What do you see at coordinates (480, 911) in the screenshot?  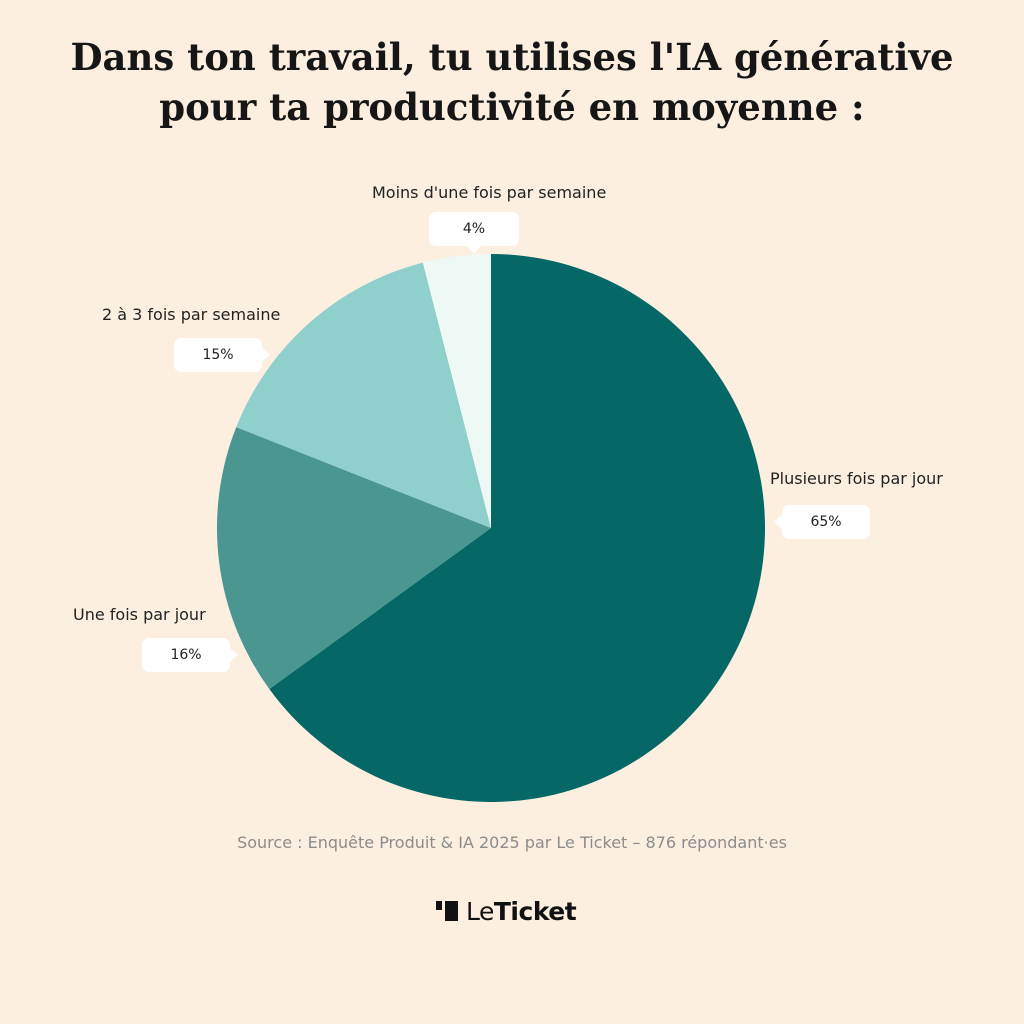 I see `brand-wordmark-part1: Le` at bounding box center [480, 911].